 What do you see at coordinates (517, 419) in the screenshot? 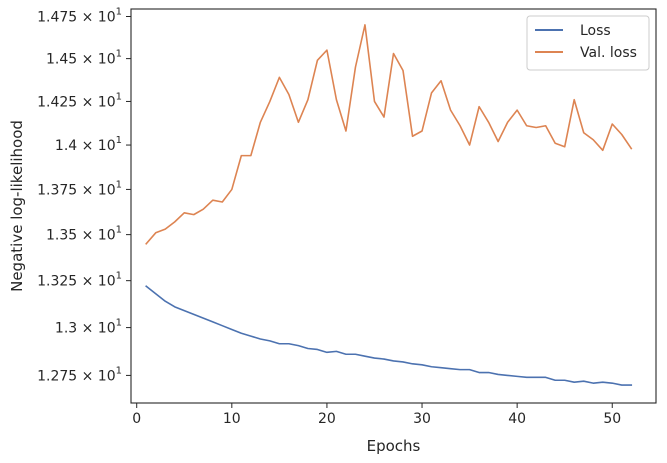
I see `x-tick-label: 40` at bounding box center [517, 419].